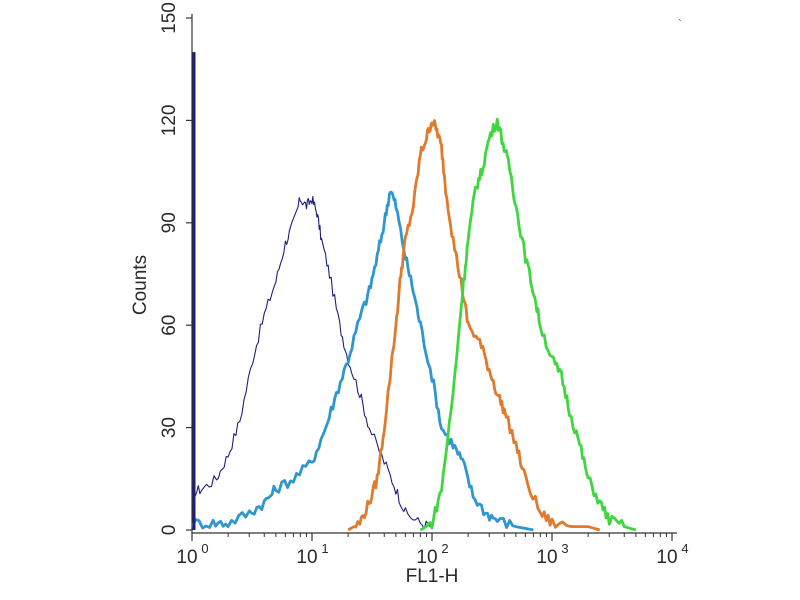  What do you see at coordinates (169, 121) in the screenshot?
I see `y-tick-label-120: 120` at bounding box center [169, 121].